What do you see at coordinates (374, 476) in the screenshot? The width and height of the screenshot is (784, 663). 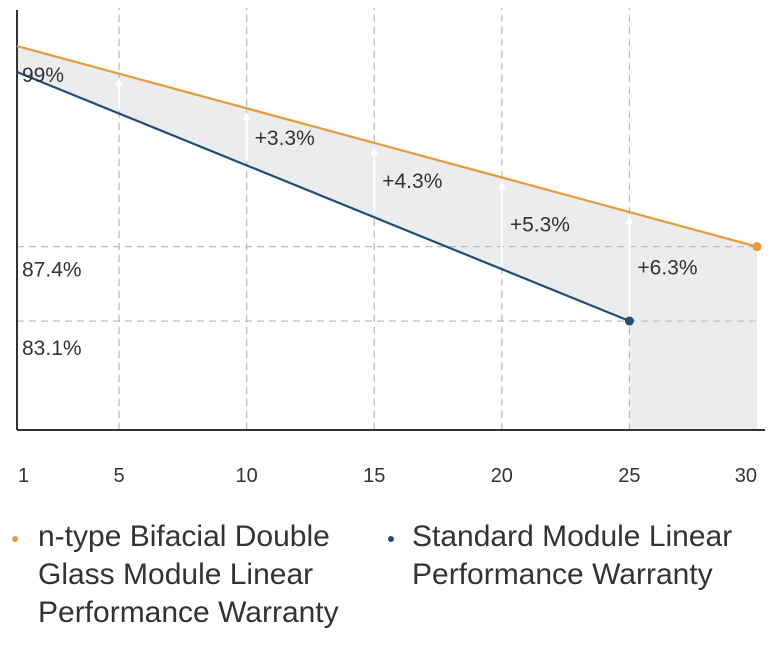 I see `x-tick-label-15: 15` at bounding box center [374, 476].